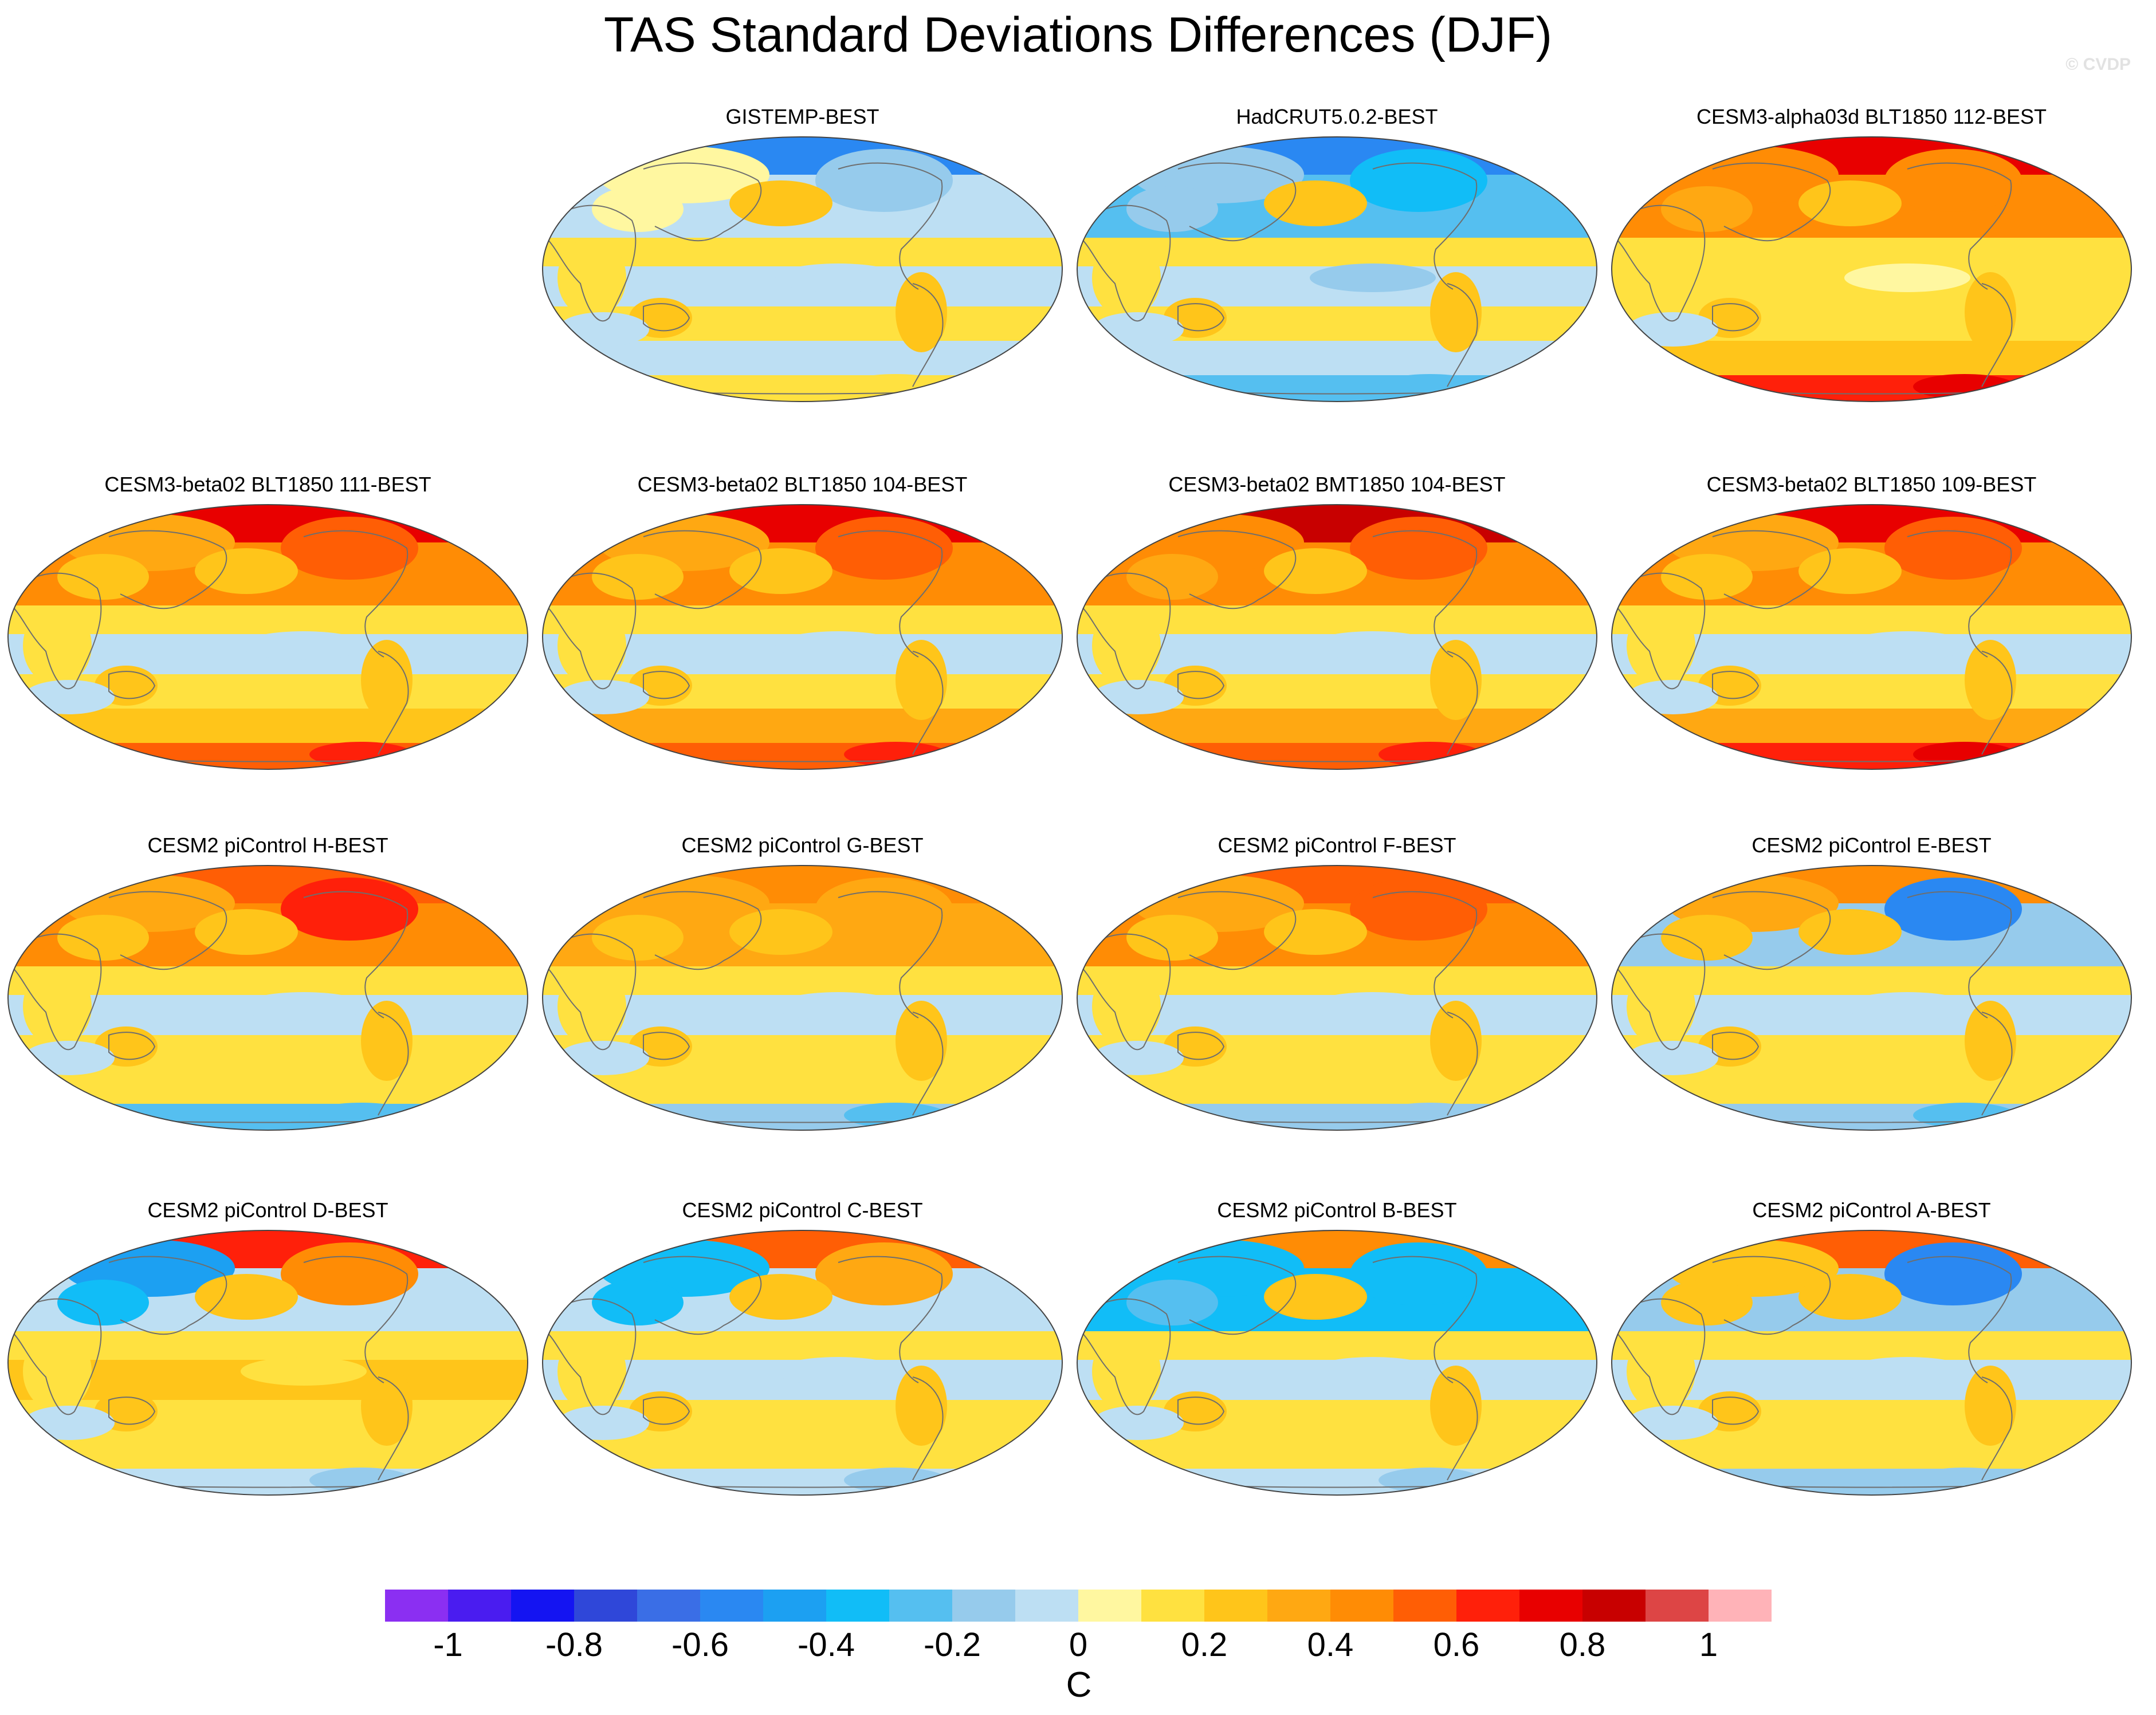 The height and width of the screenshot is (1715, 2156). What do you see at coordinates (1079, 1685) in the screenshot?
I see `colorbar-unit: C` at bounding box center [1079, 1685].